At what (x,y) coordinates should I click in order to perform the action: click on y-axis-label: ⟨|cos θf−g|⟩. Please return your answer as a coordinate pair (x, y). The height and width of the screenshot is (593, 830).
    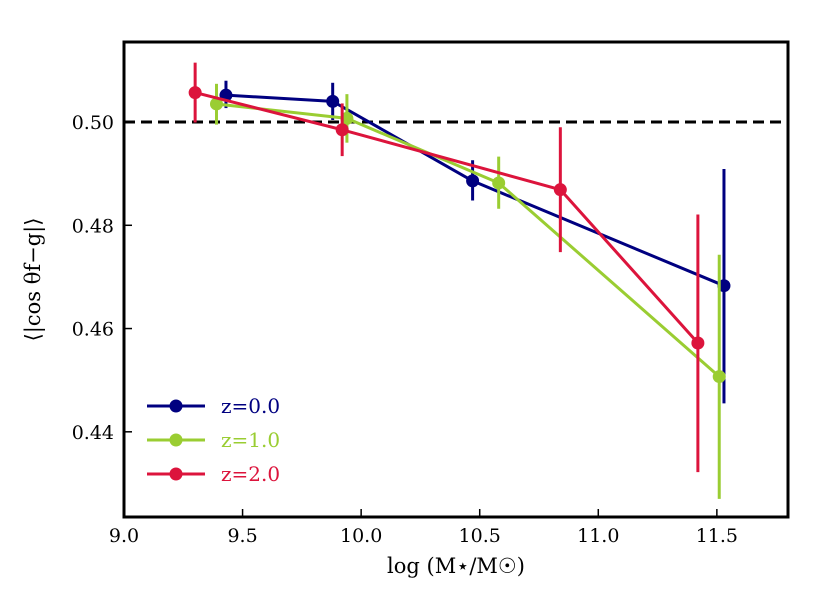
    Looking at the image, I should click on (33, 280).